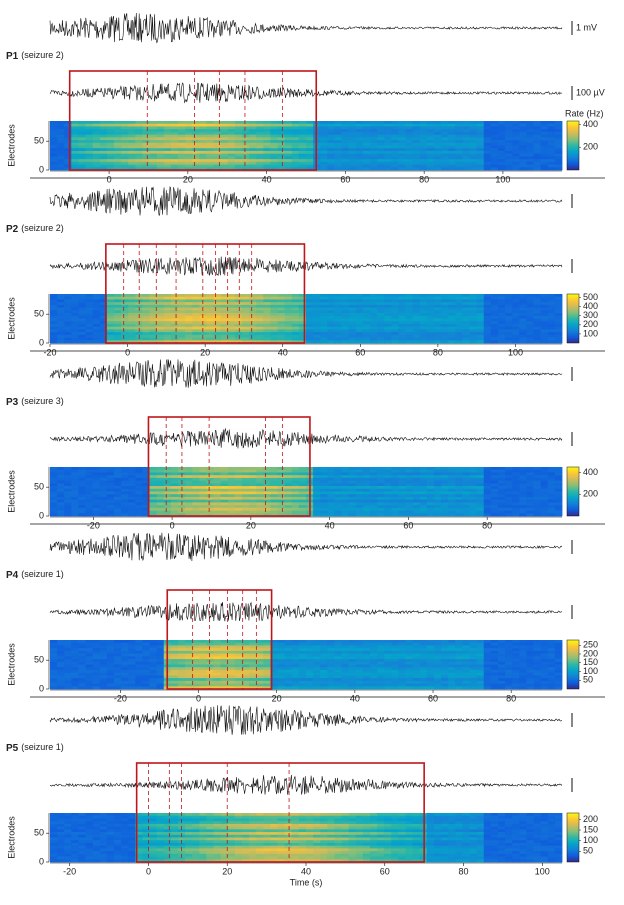 This screenshot has width=624, height=905. What do you see at coordinates (35, 55) in the screenshot?
I see `panel-label: P1(seizure 2)` at bounding box center [35, 55].